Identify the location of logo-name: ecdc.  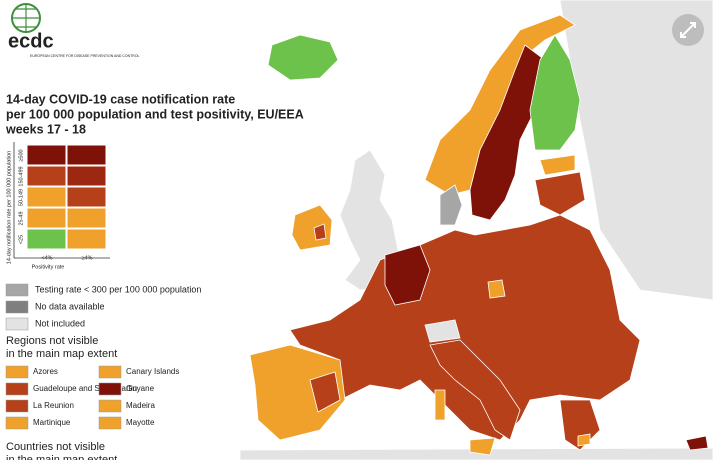
(31, 41).